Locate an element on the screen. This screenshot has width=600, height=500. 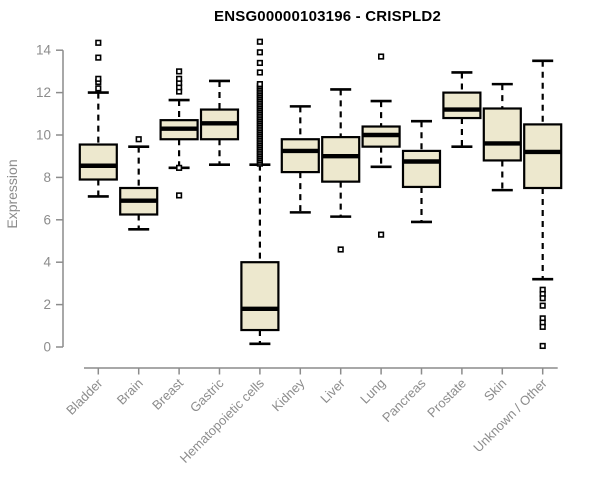
y-tick-label: 0 is located at coordinates (47, 347).